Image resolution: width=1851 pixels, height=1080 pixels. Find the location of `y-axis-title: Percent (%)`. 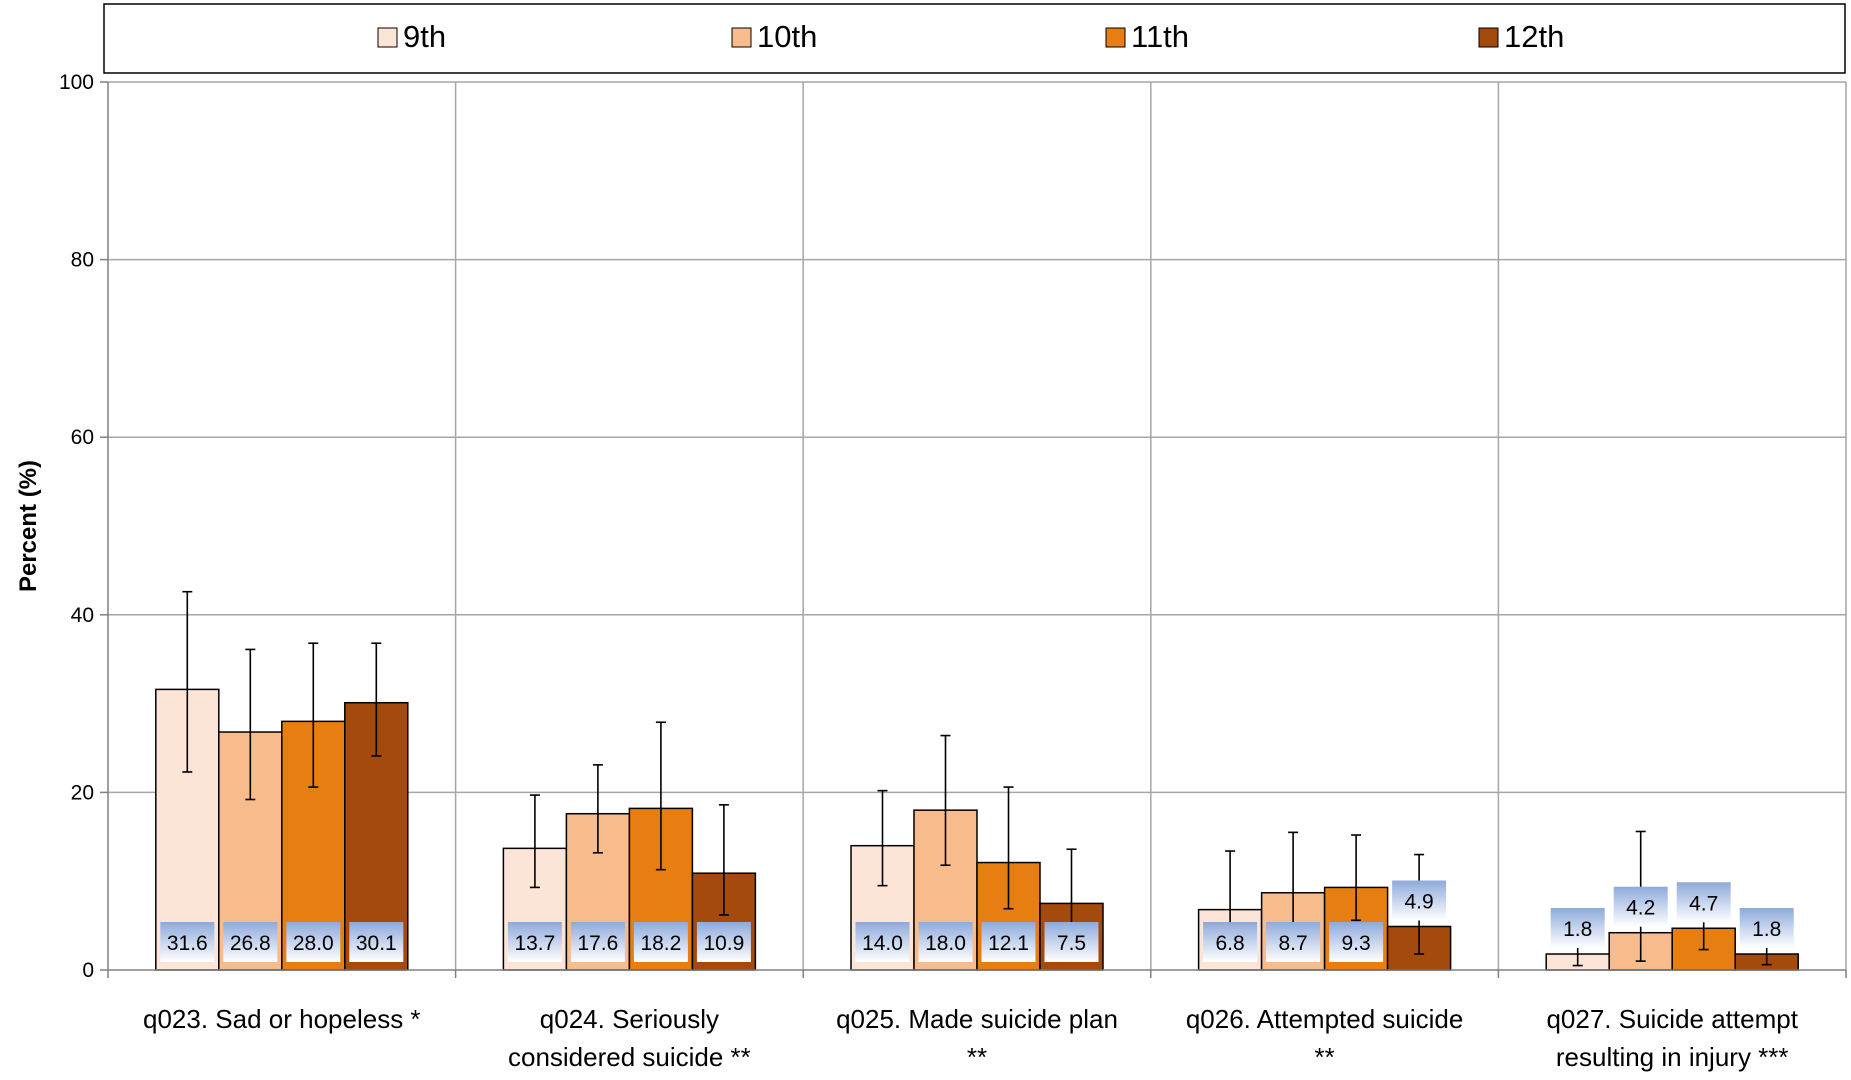

y-axis-title: Percent (%) is located at coordinates (28, 526).